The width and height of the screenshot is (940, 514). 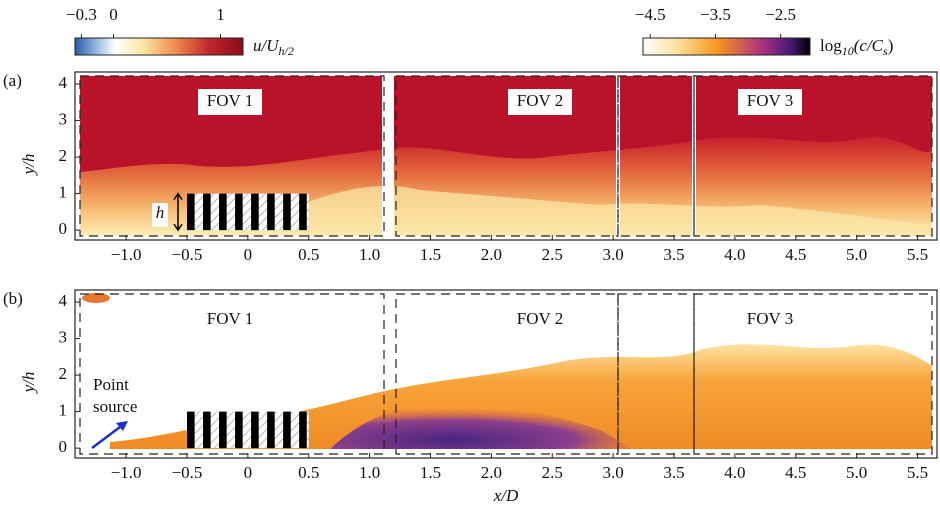 I want to click on plume-blob, so click(x=96, y=298).